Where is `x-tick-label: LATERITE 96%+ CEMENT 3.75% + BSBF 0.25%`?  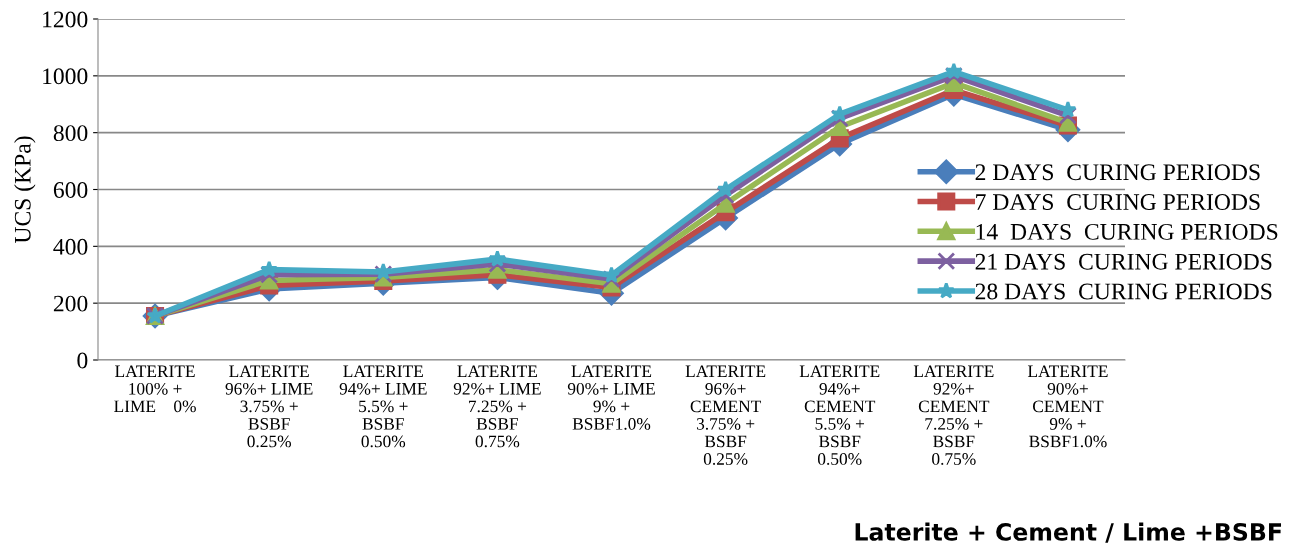
x-tick-label: LATERITE 96%+ CEMENT 3.75% + BSBF 0.25% is located at coordinates (725, 415).